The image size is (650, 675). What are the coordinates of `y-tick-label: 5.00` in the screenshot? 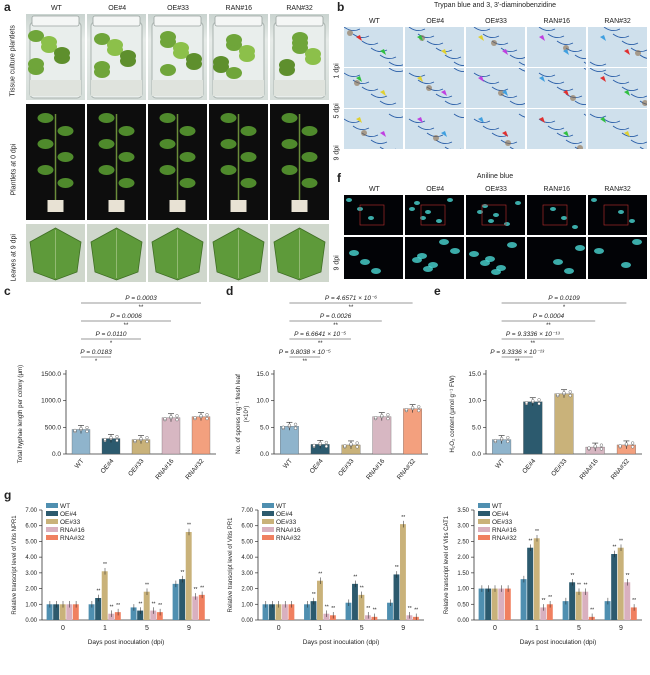 It's located at (31, 542).